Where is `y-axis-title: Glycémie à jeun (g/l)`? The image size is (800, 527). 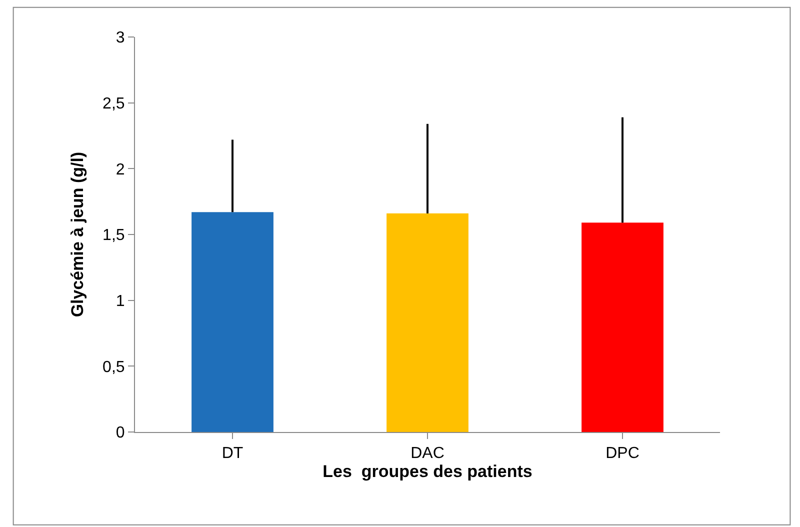 y-axis-title: Glycémie à jeun (g/l) is located at coordinates (78, 235).